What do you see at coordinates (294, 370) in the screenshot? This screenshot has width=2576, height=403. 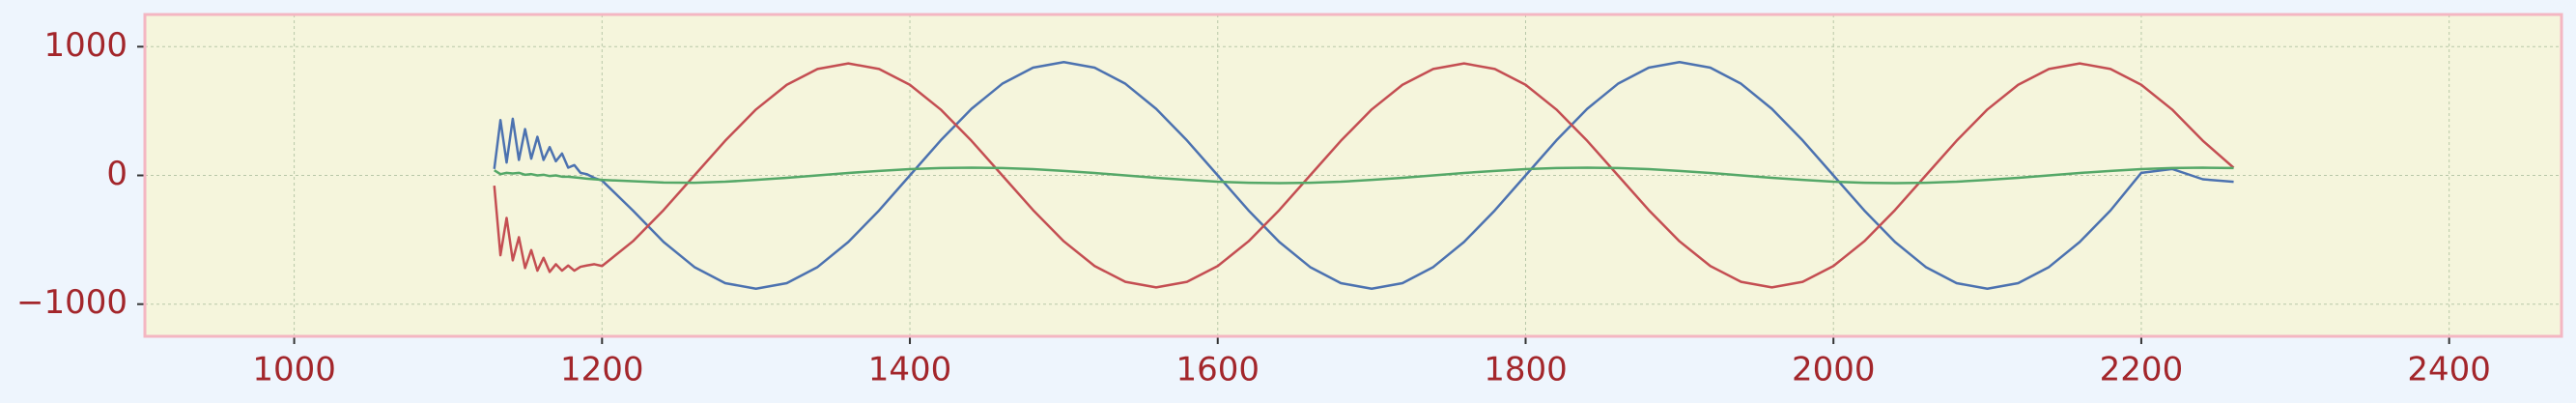 I see `x-tick-label: 1000` at bounding box center [294, 370].